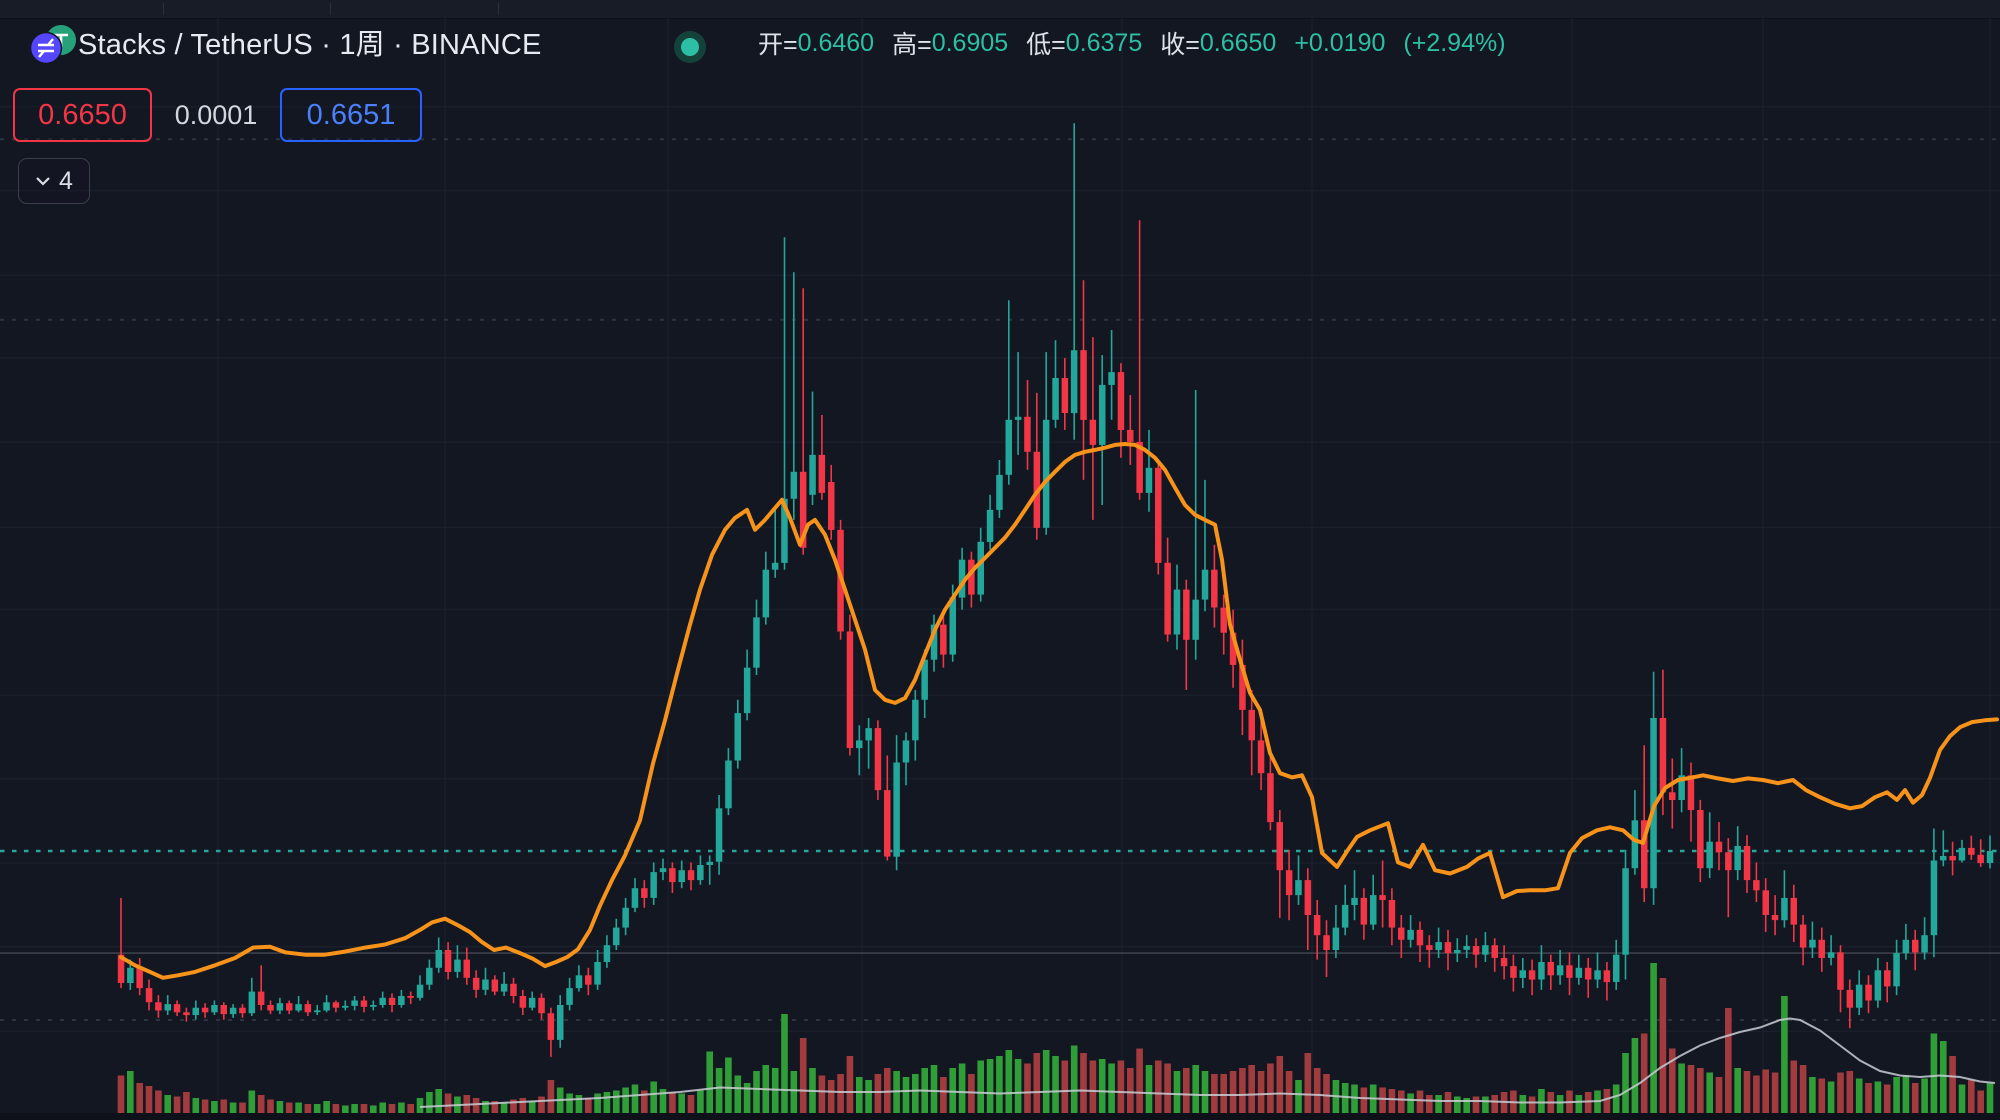 Image resolution: width=2000 pixels, height=1120 pixels. What do you see at coordinates (54, 181) in the screenshot?
I see `legend-collapse-button: 4` at bounding box center [54, 181].